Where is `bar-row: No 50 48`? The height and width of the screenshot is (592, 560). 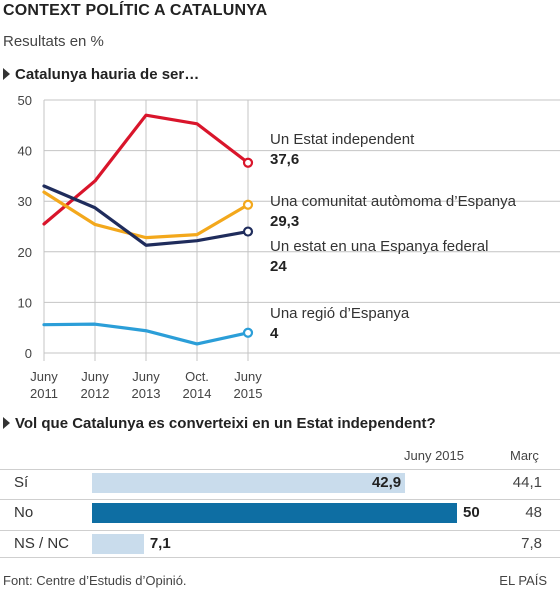 bar-row: No 50 48 is located at coordinates (280, 512).